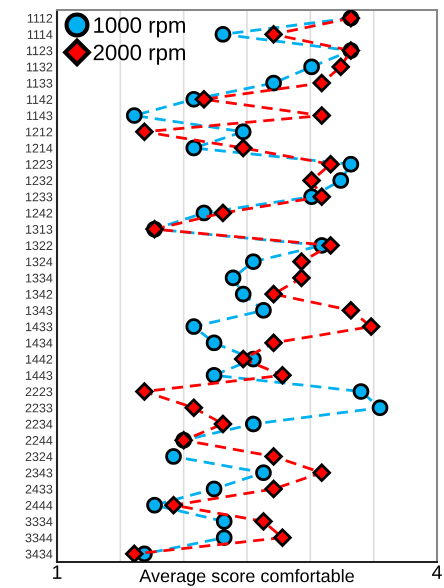 Image resolution: width=444 pixels, height=588 pixels. Describe the element at coordinates (246, 577) in the screenshot. I see `x-axis-title: Average score comfortable` at that location.